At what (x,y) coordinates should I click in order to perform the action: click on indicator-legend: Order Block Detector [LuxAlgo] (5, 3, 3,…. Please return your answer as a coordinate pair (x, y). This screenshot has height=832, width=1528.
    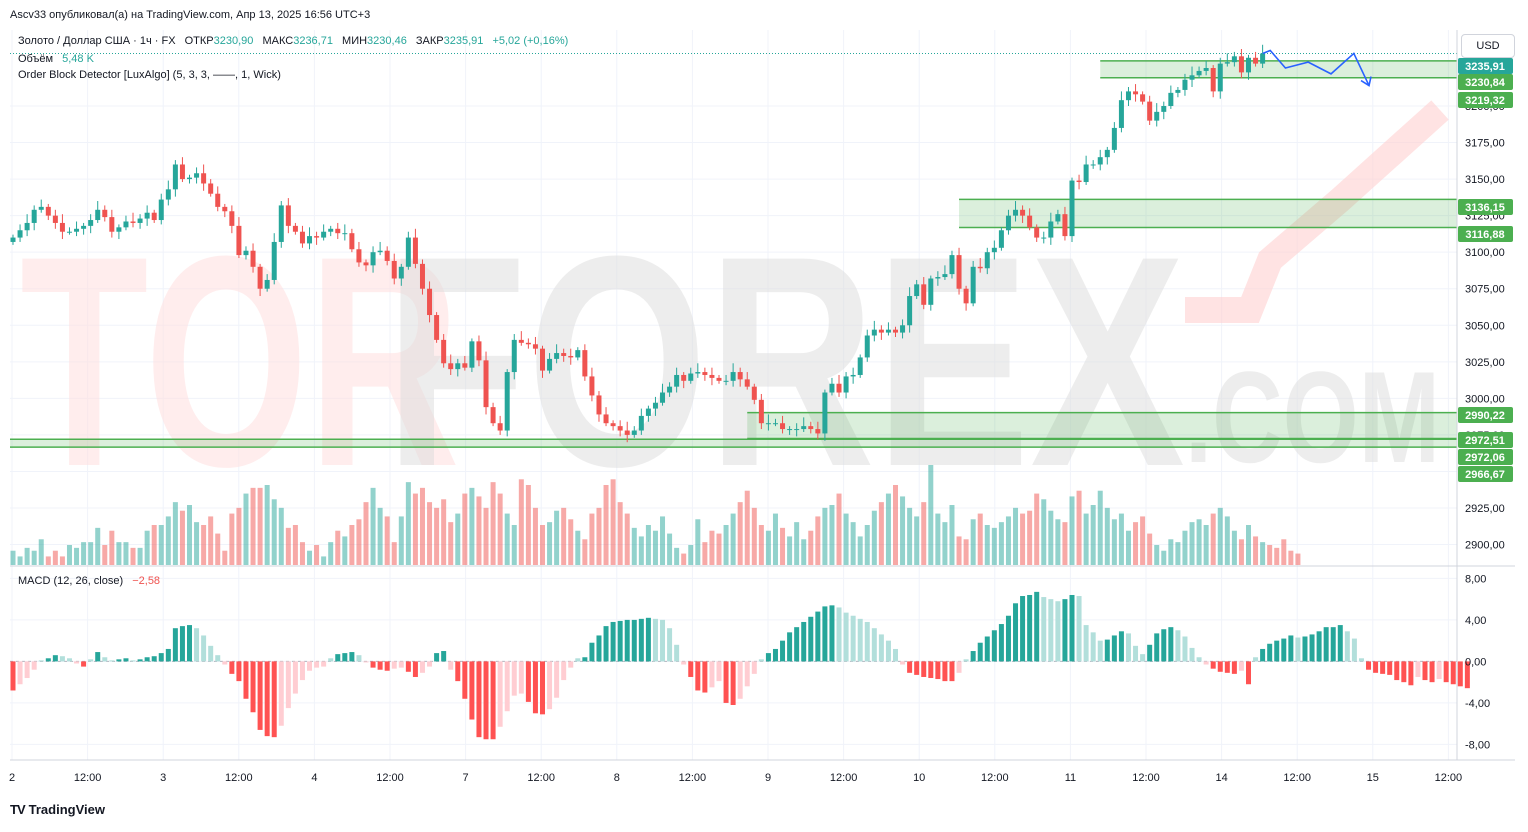
    Looking at the image, I should click on (149, 75).